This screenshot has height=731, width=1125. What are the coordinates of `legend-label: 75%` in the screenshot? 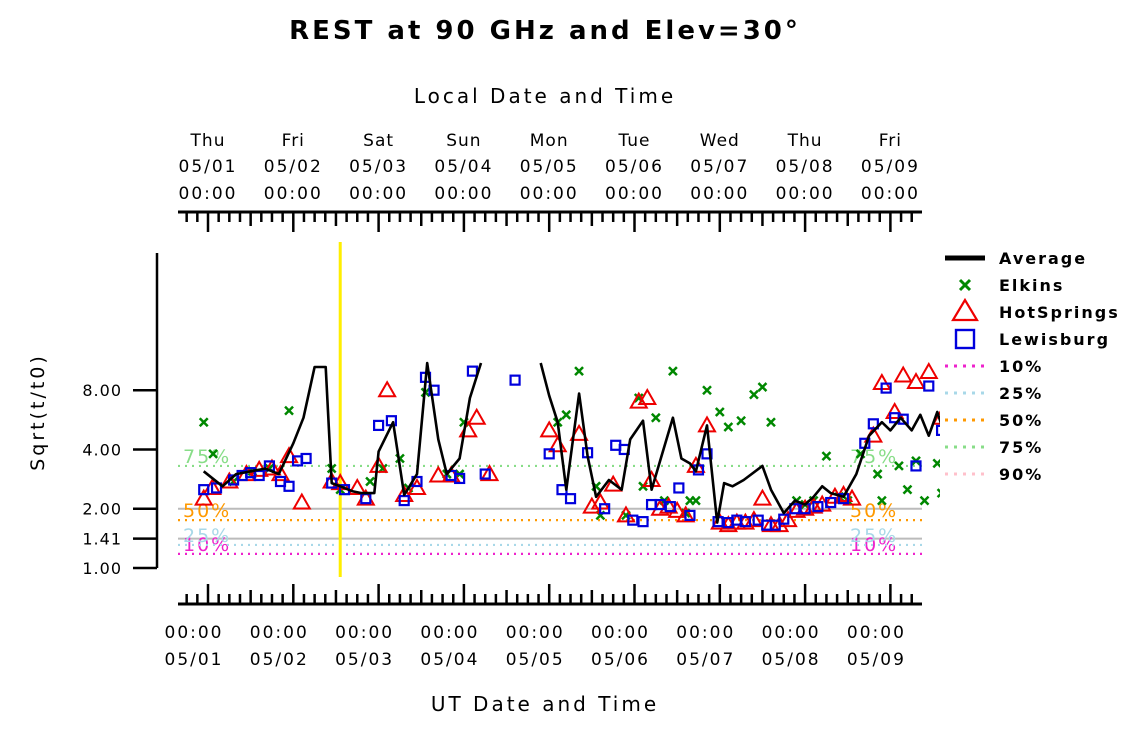 It's located at (1021, 447).